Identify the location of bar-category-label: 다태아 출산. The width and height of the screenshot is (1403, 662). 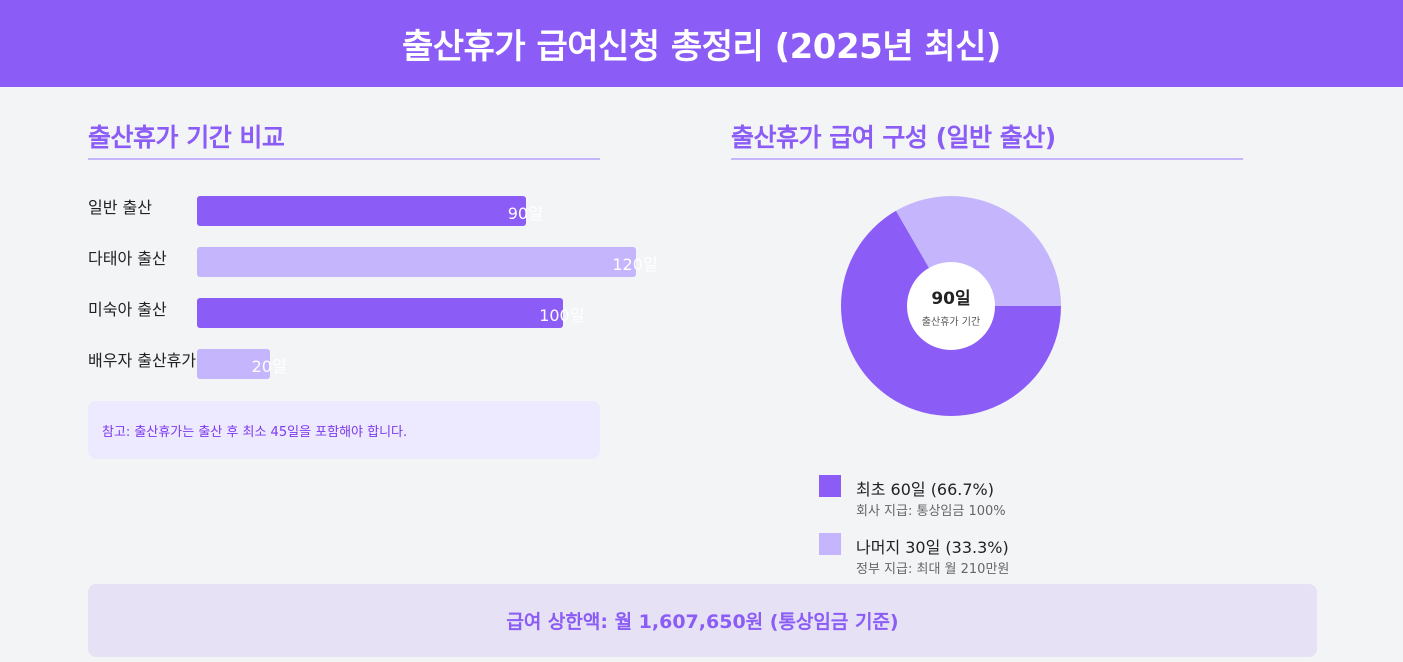
(127, 258).